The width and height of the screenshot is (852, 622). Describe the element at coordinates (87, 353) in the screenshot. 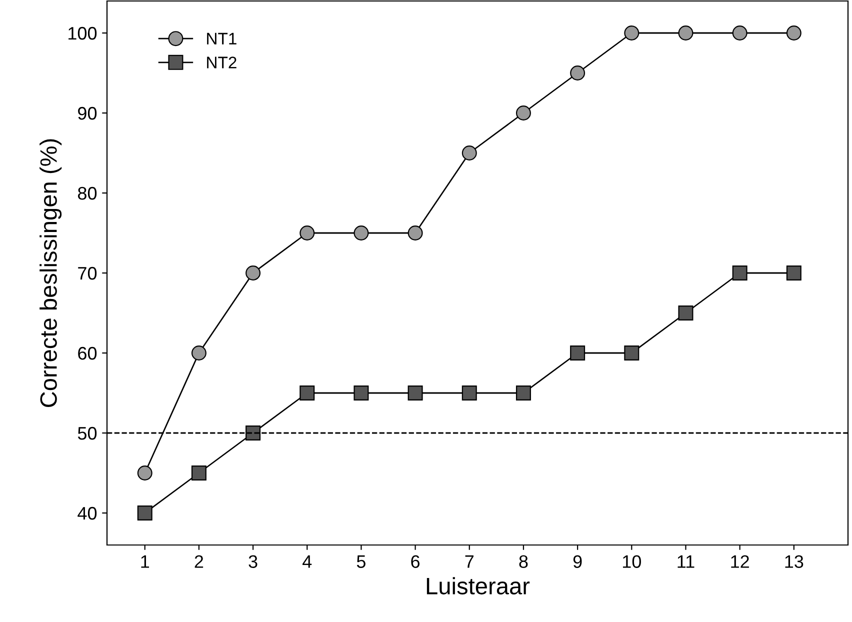

I see `y-tick-label: 60` at that location.